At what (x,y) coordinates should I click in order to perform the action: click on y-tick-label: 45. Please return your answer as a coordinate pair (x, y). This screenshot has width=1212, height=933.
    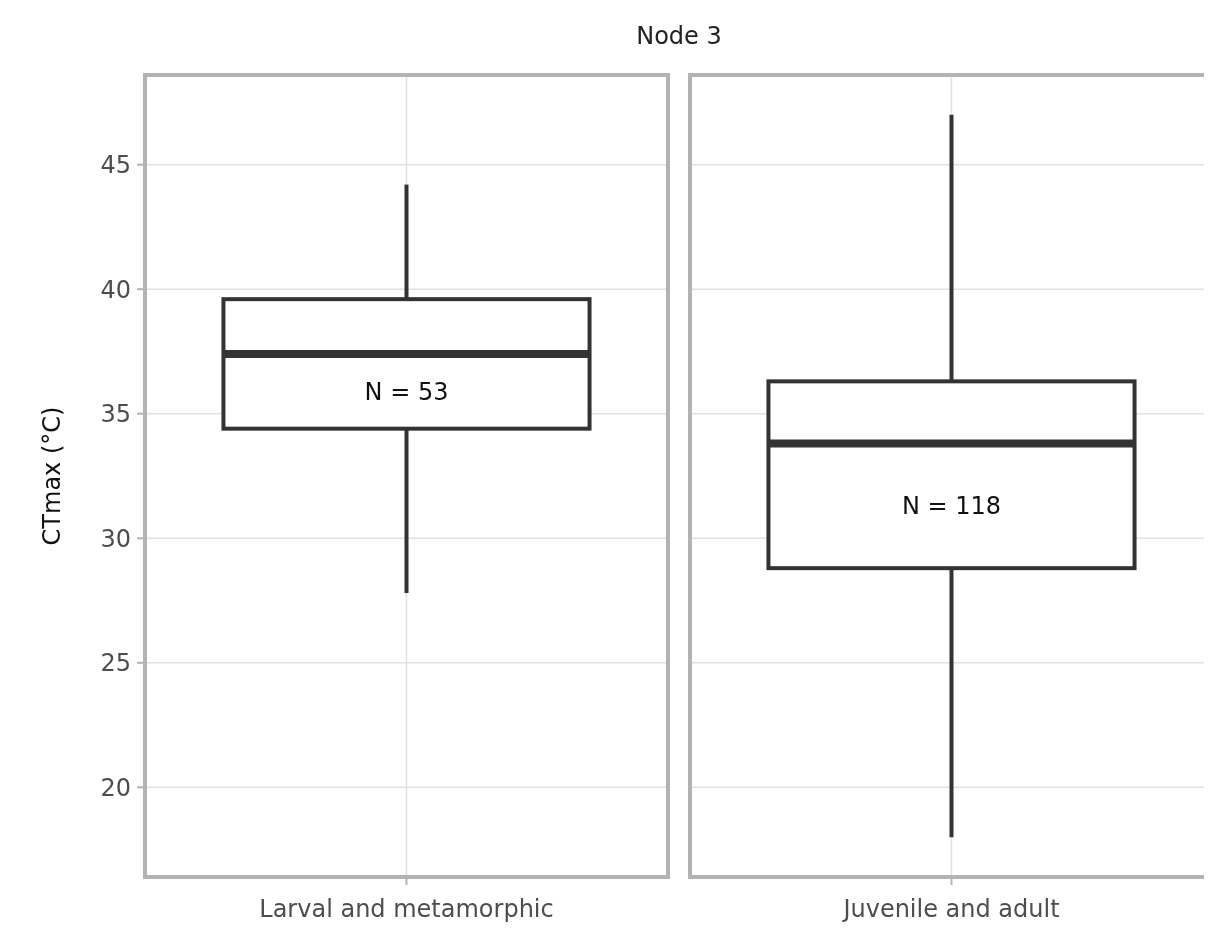
    Looking at the image, I should click on (115, 165).